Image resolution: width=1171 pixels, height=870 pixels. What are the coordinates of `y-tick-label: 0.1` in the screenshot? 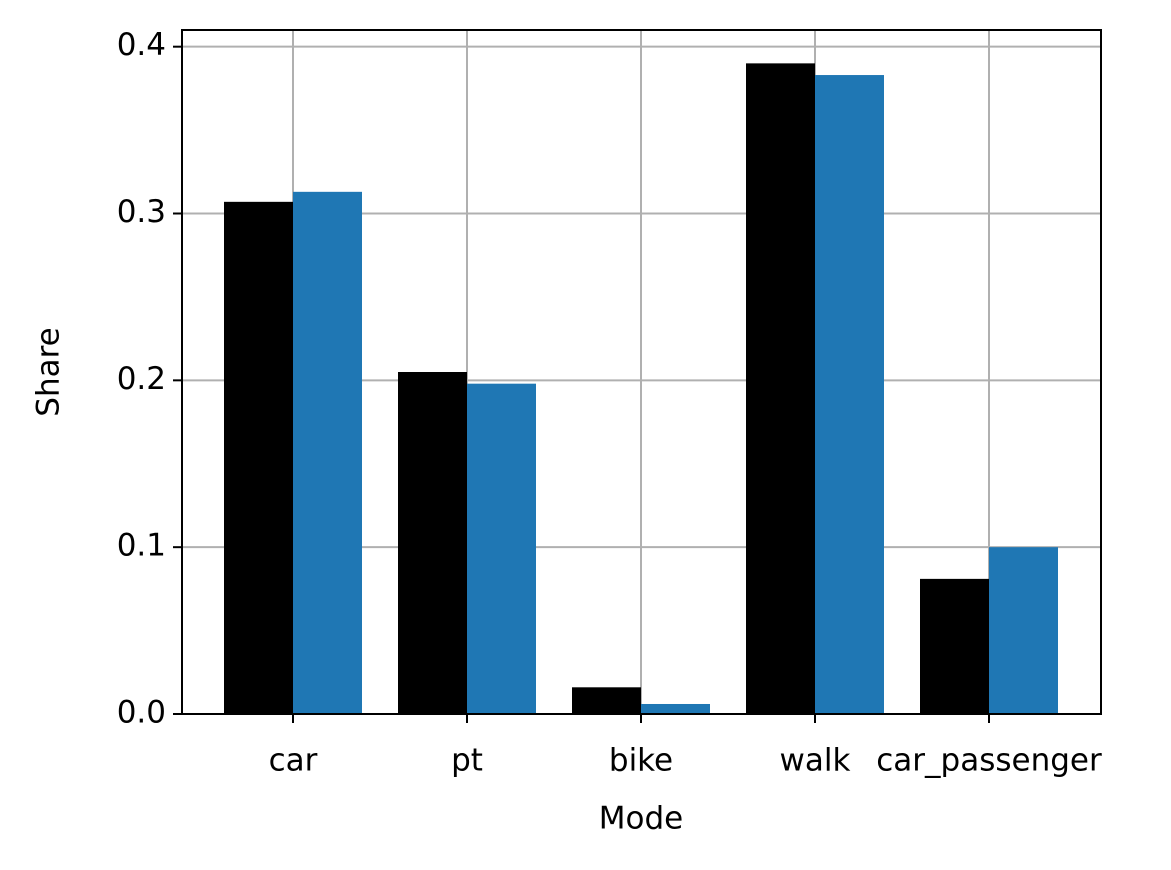 It's located at (141, 546).